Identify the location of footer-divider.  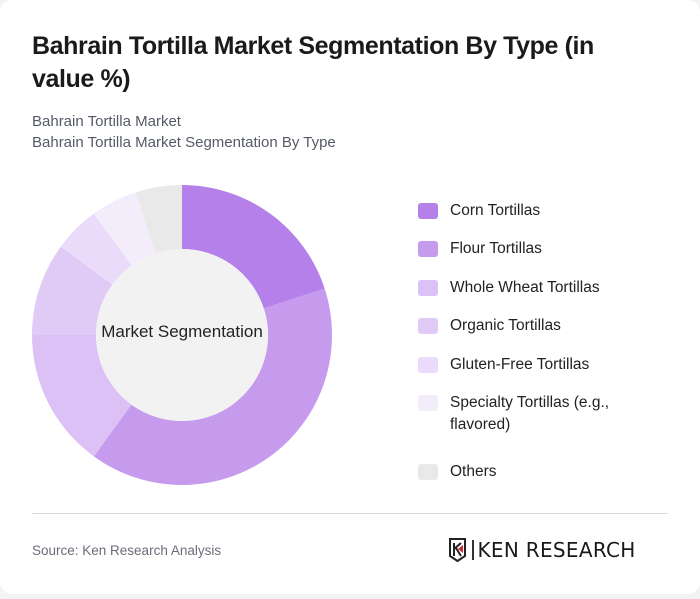
(350, 513).